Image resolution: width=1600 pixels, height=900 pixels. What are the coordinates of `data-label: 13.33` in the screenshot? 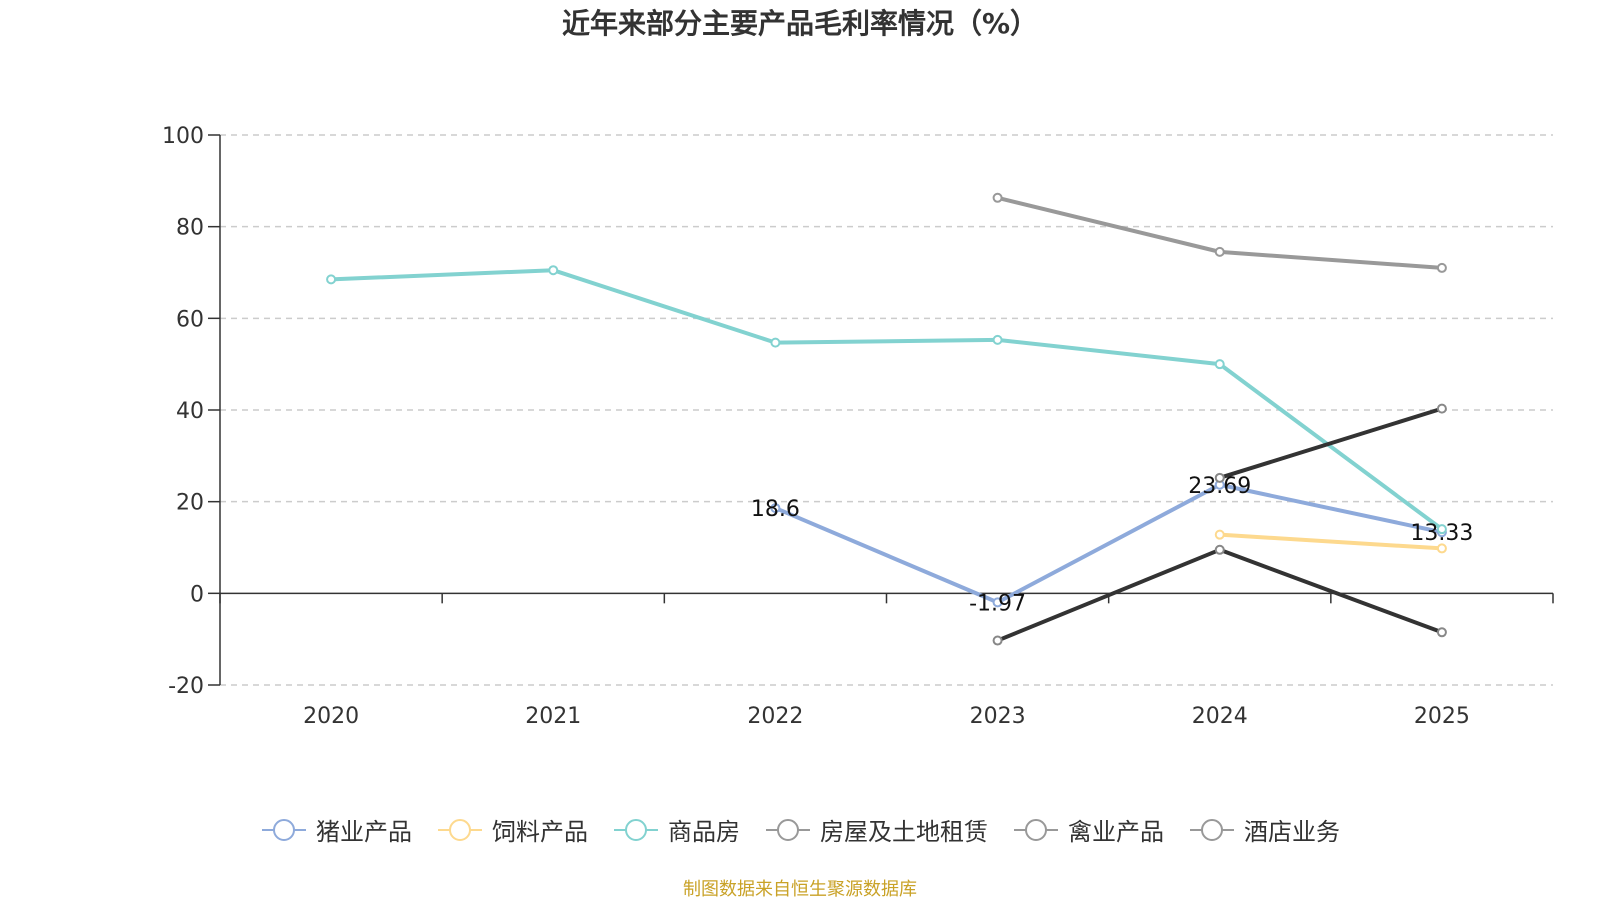 It's located at (1441, 533).